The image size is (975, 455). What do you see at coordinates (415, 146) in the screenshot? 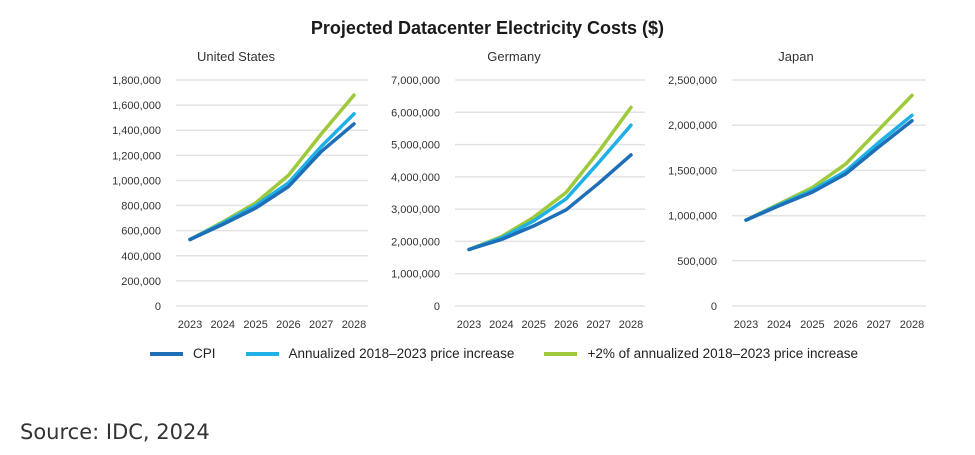
I see `y-tick-label: 5,000,000` at bounding box center [415, 146].